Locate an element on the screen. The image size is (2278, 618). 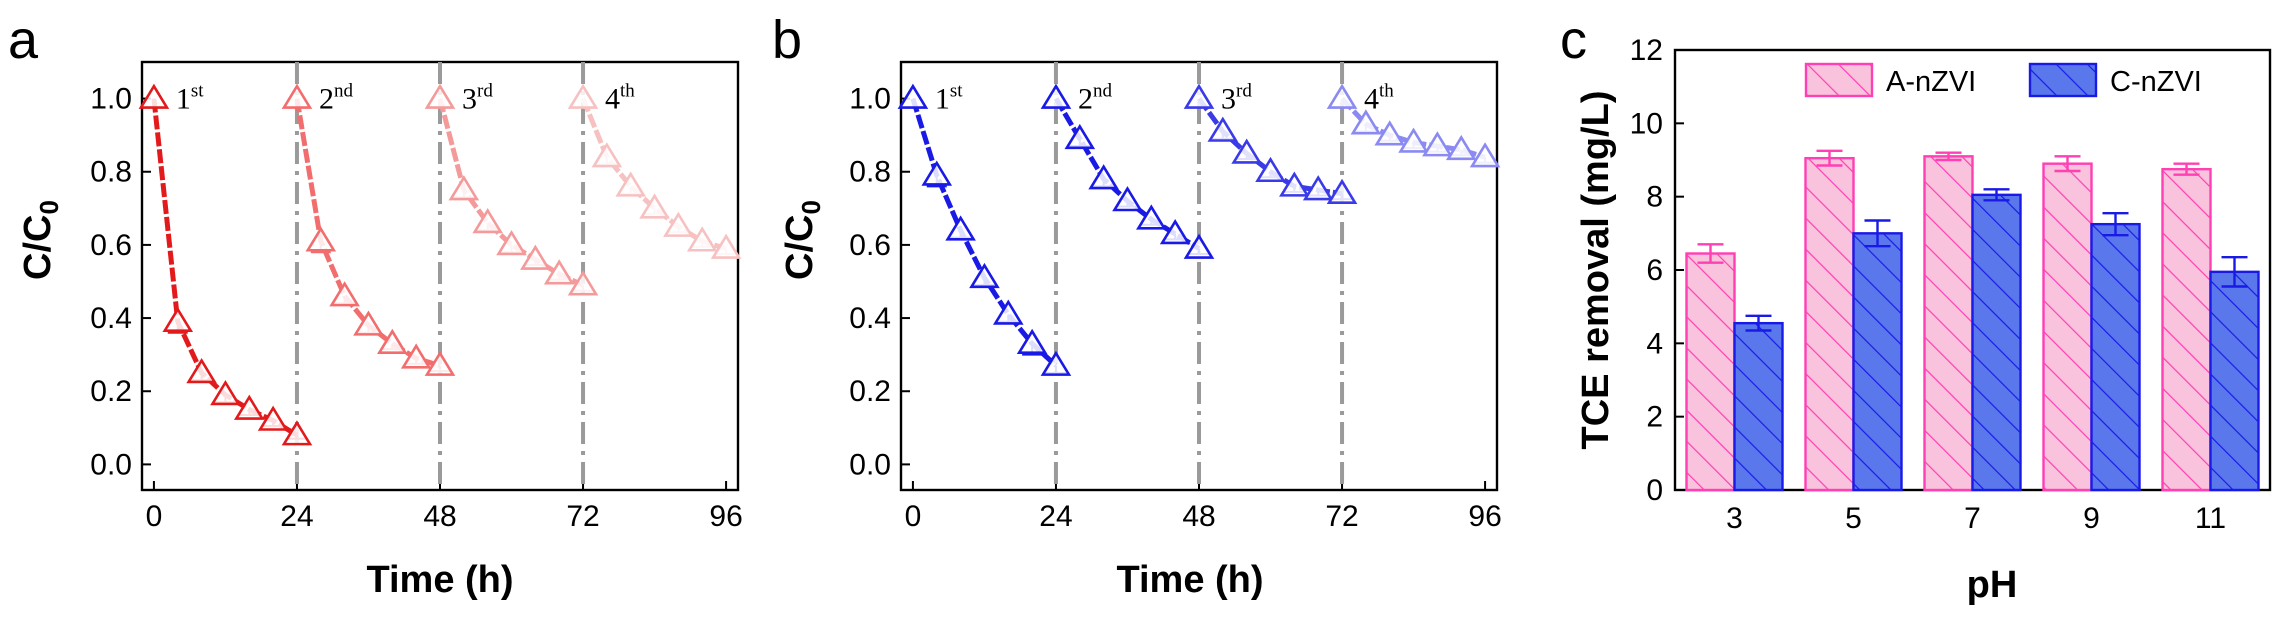
x-tick-label: 9 is located at coordinates (2091, 518).